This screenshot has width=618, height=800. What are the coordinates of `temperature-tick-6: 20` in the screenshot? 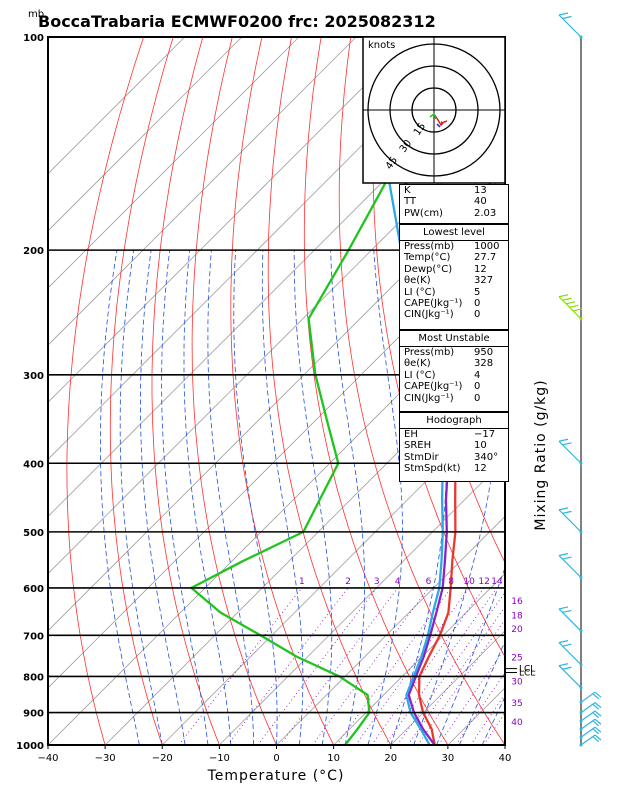 It's located at (390, 758).